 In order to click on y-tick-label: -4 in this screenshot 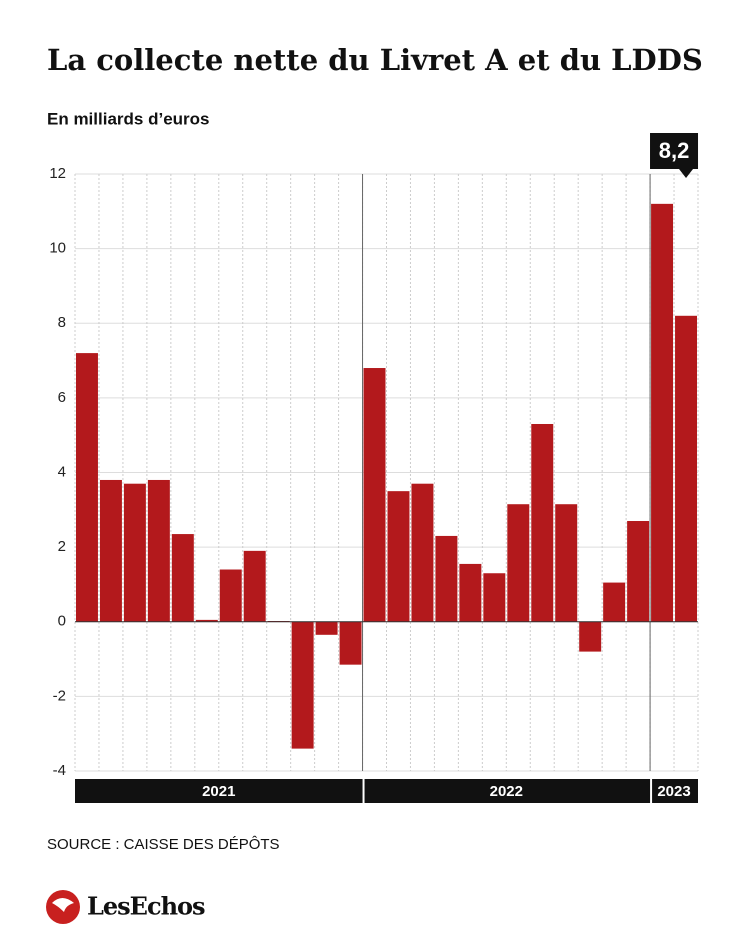, I will do `click(59, 770)`.